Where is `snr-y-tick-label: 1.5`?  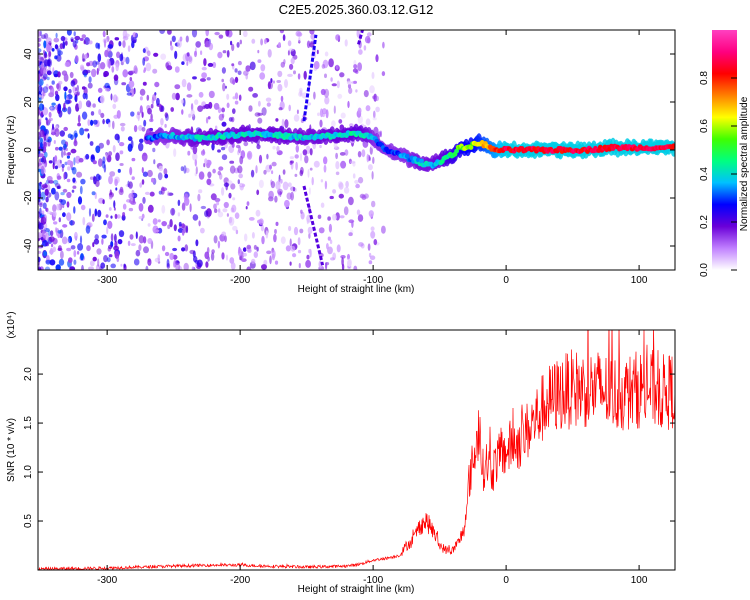 snr-y-tick-label: 1.5 is located at coordinates (28, 423).